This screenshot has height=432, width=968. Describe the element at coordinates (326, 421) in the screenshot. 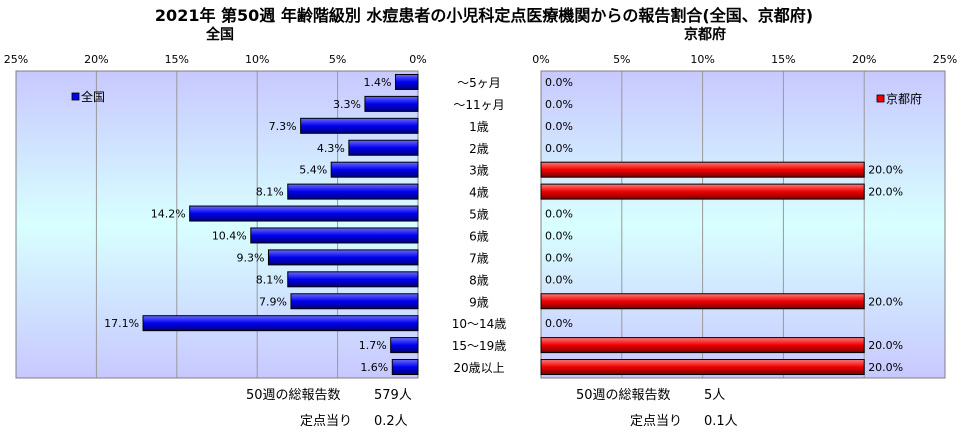

I see `national-per-site-label: 定点当り` at that location.